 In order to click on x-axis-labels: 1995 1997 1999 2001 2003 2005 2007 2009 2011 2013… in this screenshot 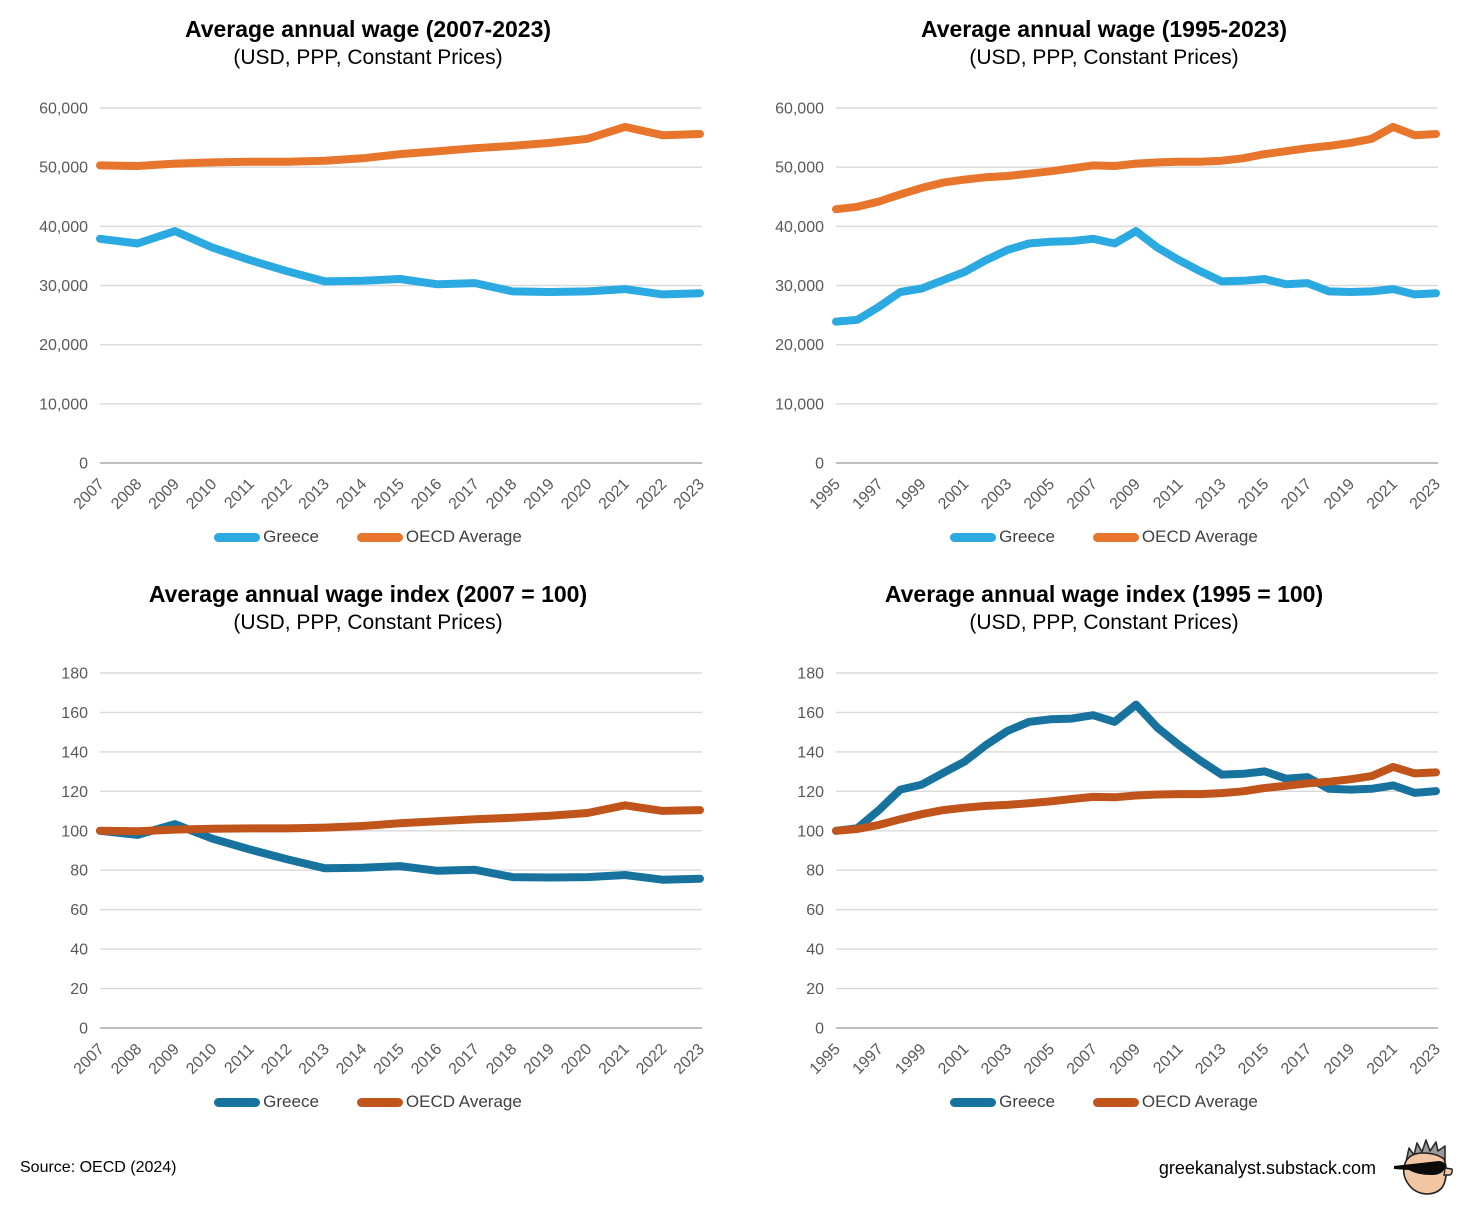, I will do `click(1125, 1059)`.